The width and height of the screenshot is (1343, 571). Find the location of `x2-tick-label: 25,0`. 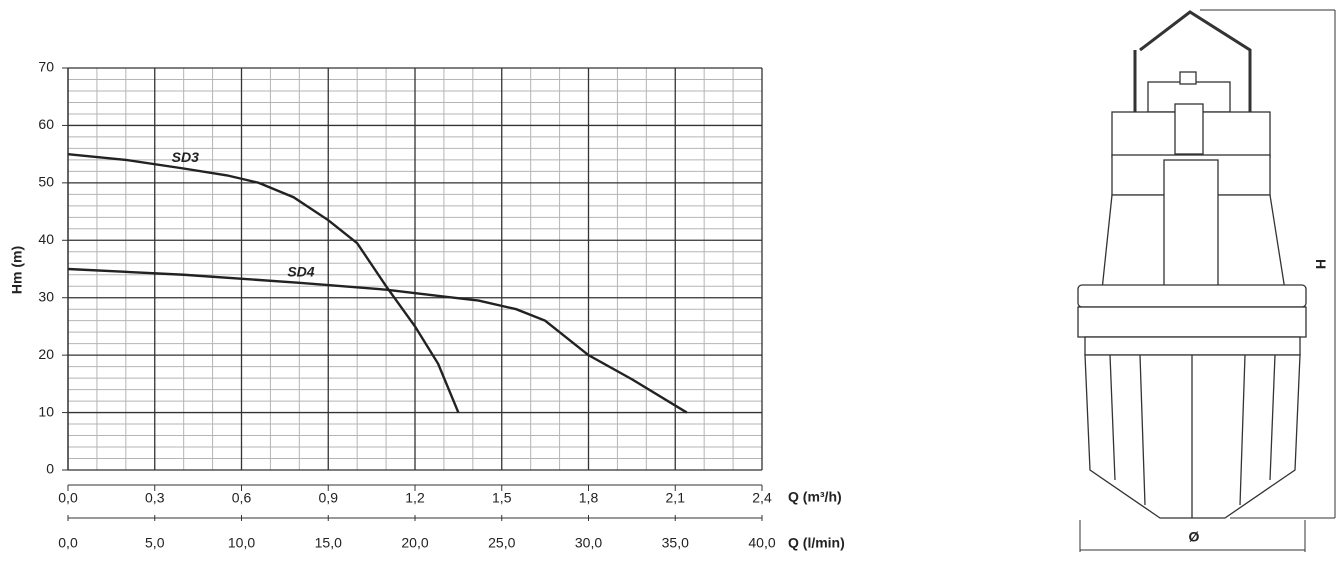

x2-tick-label: 25,0 is located at coordinates (501, 543).